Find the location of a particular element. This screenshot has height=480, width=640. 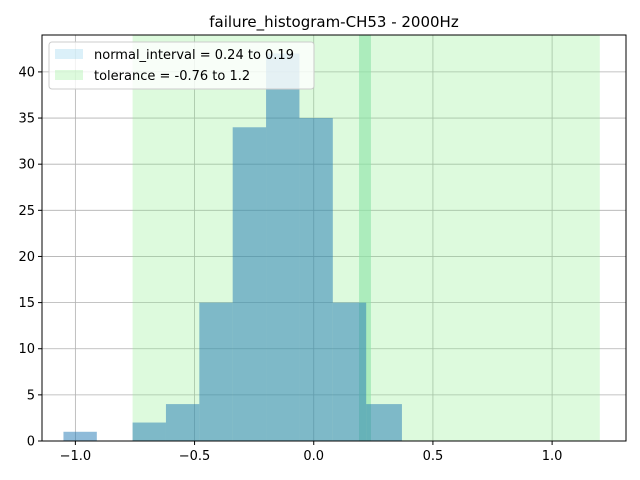

y-tick-label: 40 is located at coordinates (26, 72).